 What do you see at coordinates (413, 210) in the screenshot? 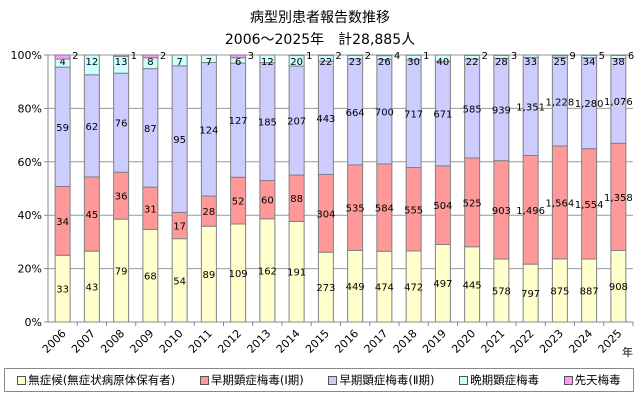
I see `data-label: 555` at bounding box center [413, 210].